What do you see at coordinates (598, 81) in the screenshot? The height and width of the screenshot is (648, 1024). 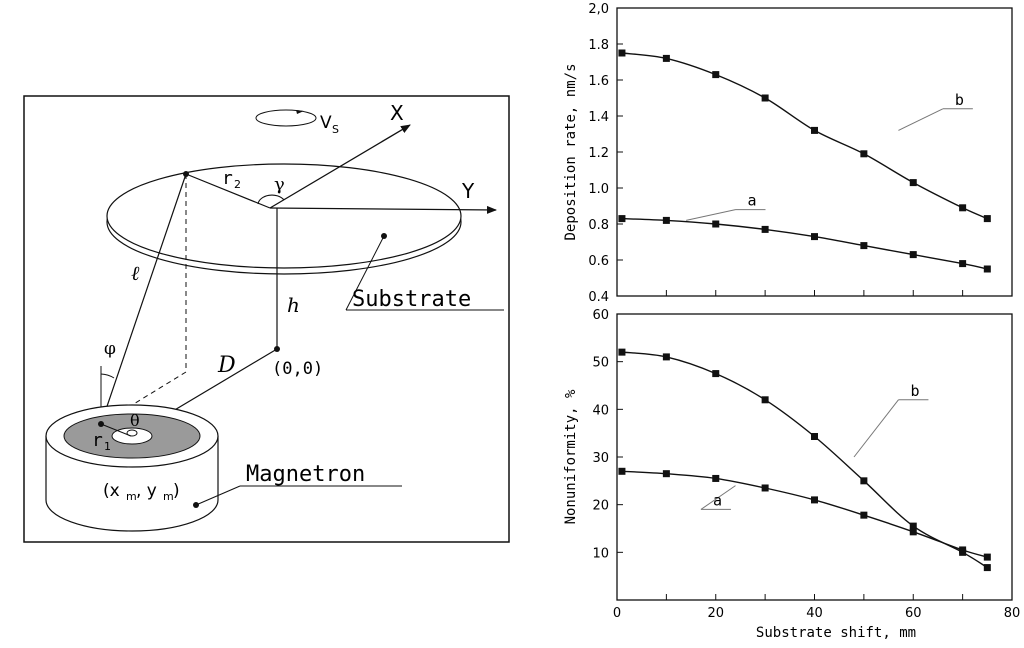 I see `deposition-rate-y-tick-label: 1.6` at bounding box center [598, 81].